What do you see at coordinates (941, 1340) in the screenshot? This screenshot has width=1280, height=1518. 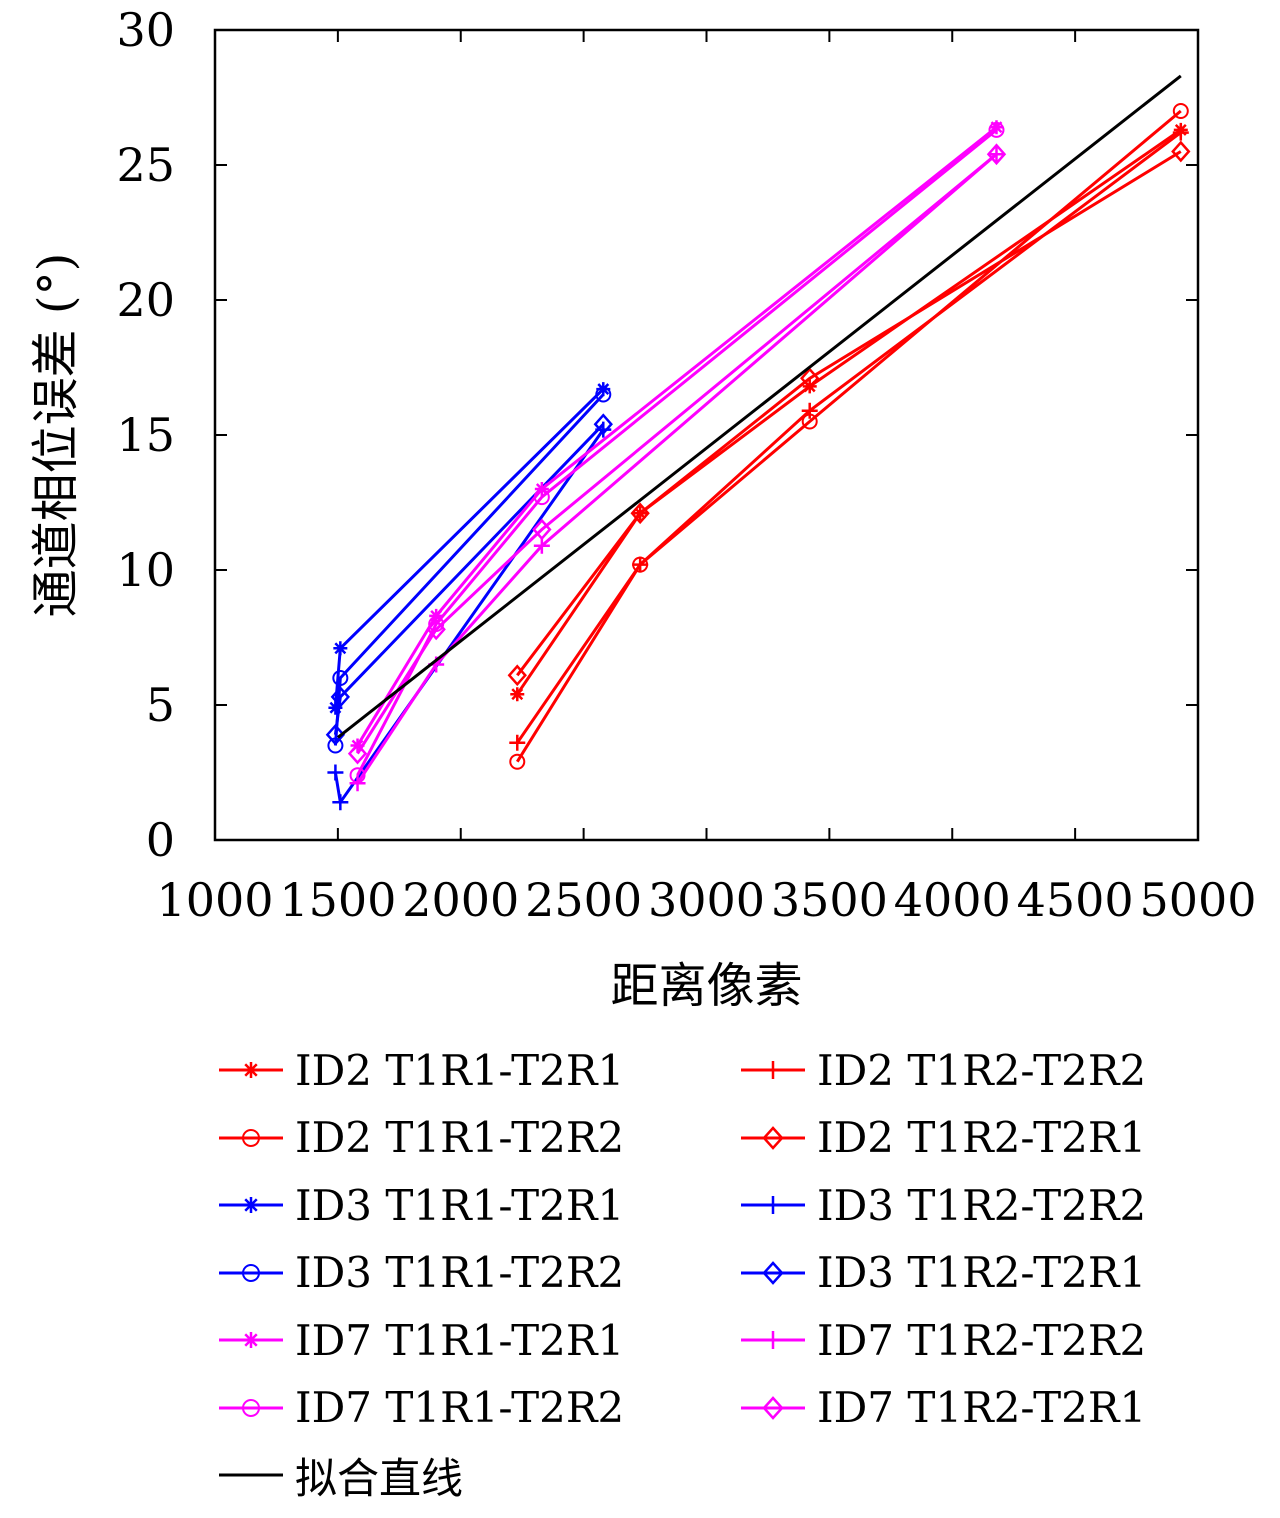 I see `legend-item: ID7 T1R2-T2R2` at bounding box center [941, 1340].